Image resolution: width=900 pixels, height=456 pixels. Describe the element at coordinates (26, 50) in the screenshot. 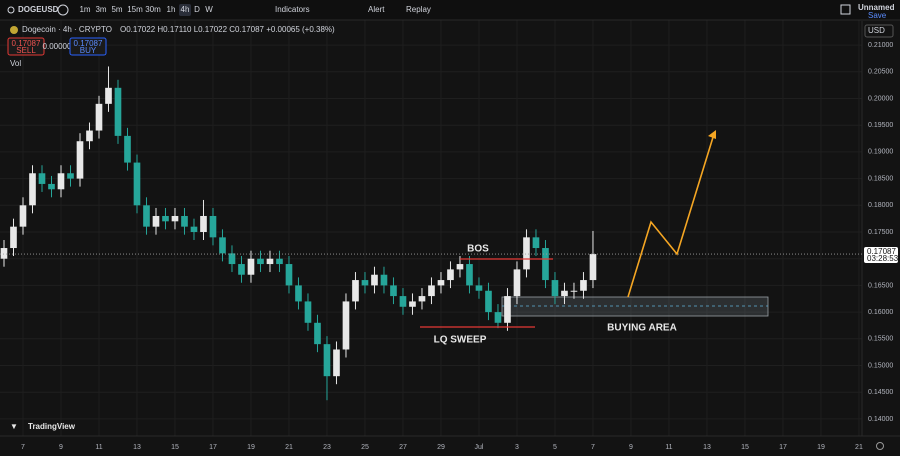

I see `sell-label: SELL` at that location.